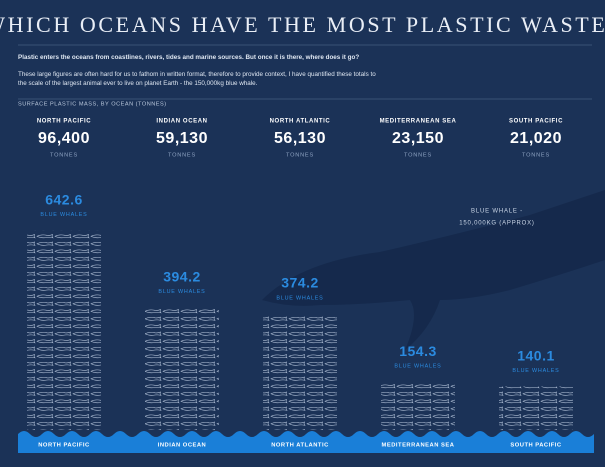 Image resolution: width=605 pixels, height=467 pixels. What do you see at coordinates (64, 122) in the screenshot?
I see `category-header: NORTH PACIFIC` at bounding box center [64, 122].